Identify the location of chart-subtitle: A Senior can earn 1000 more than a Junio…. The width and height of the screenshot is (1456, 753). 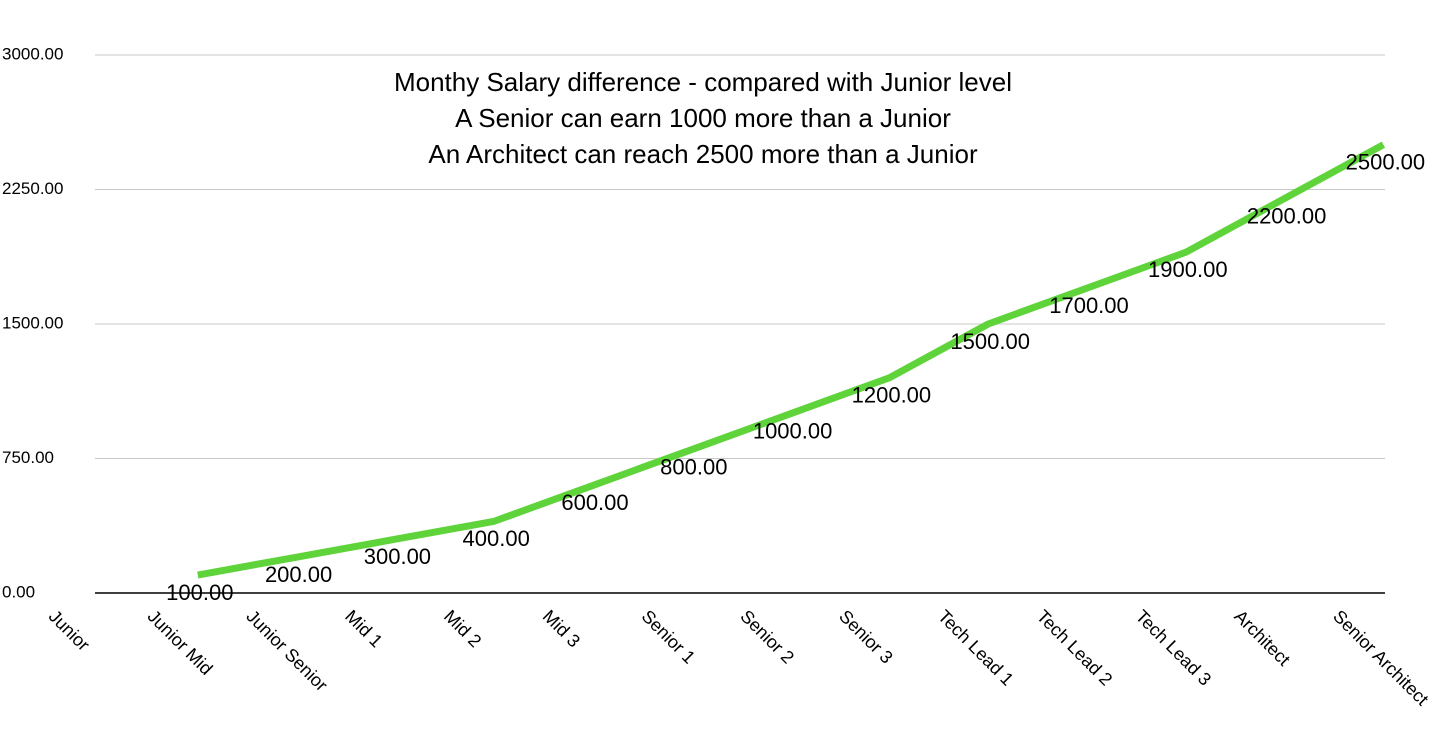
(703, 118).